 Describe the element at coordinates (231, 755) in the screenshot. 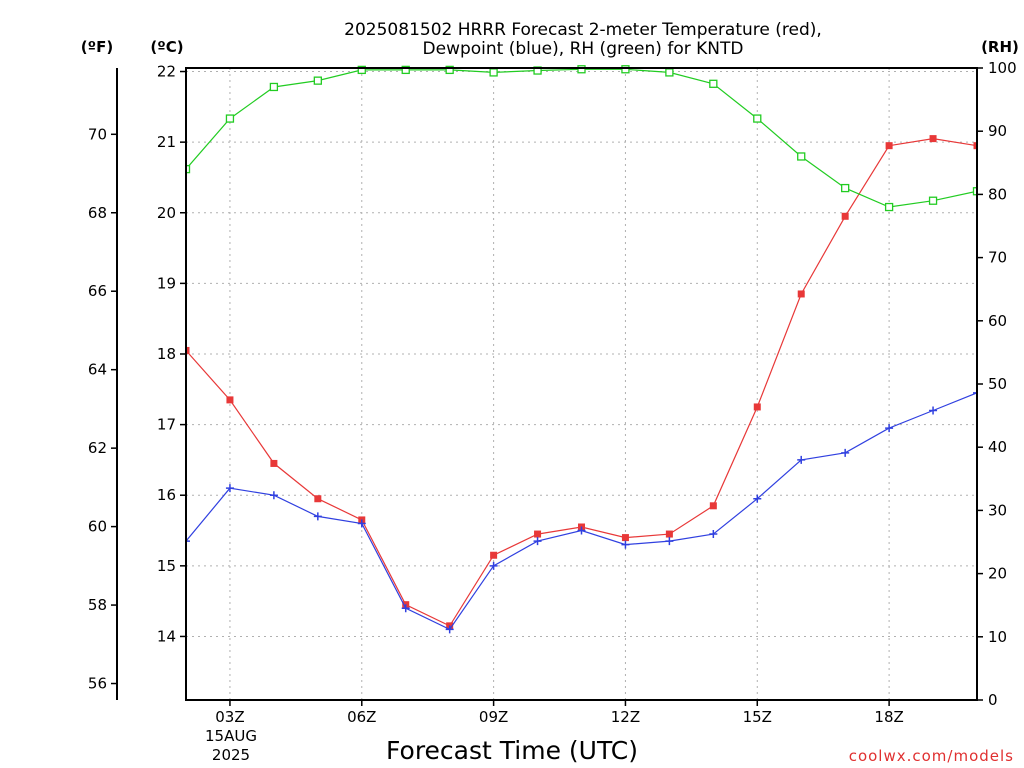

I see `date-label-year: 2025` at that location.